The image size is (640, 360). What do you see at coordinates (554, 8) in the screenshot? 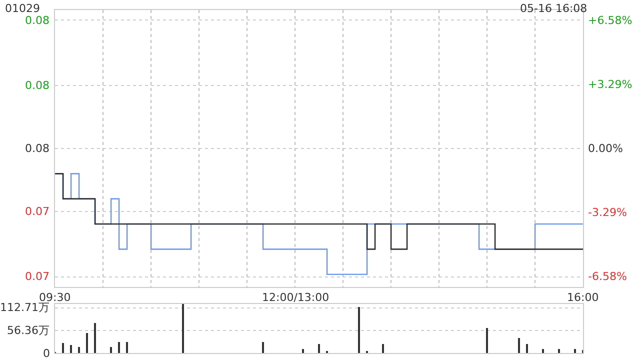
I see `annotation: 05-16 16:08` at bounding box center [554, 8].